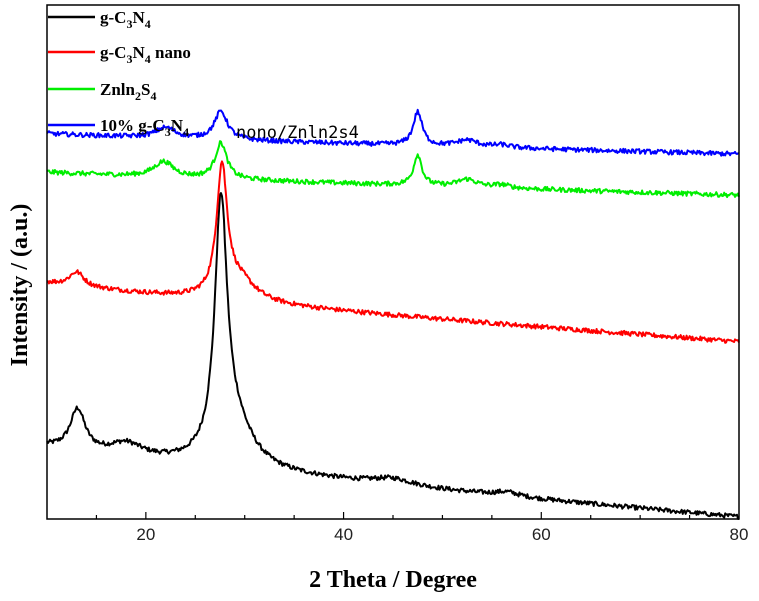  What do you see at coordinates (145, 534) in the screenshot?
I see `x-tick-label: 20` at bounding box center [145, 534].